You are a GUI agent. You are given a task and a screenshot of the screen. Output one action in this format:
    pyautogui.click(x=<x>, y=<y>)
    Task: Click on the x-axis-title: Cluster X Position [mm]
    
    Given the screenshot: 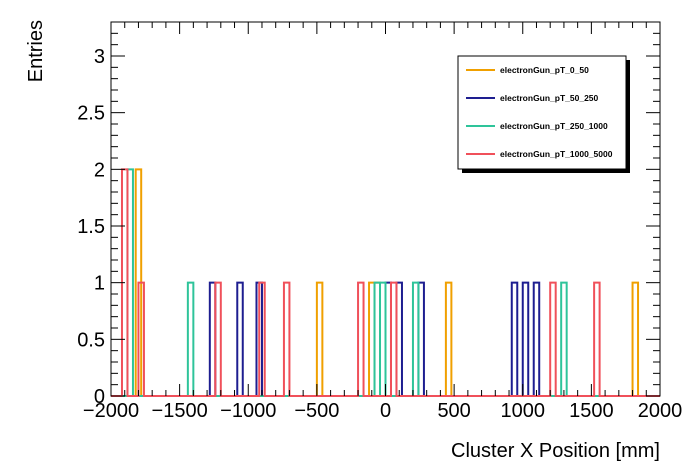 What is the action you would take?
    pyautogui.click(x=555, y=451)
    